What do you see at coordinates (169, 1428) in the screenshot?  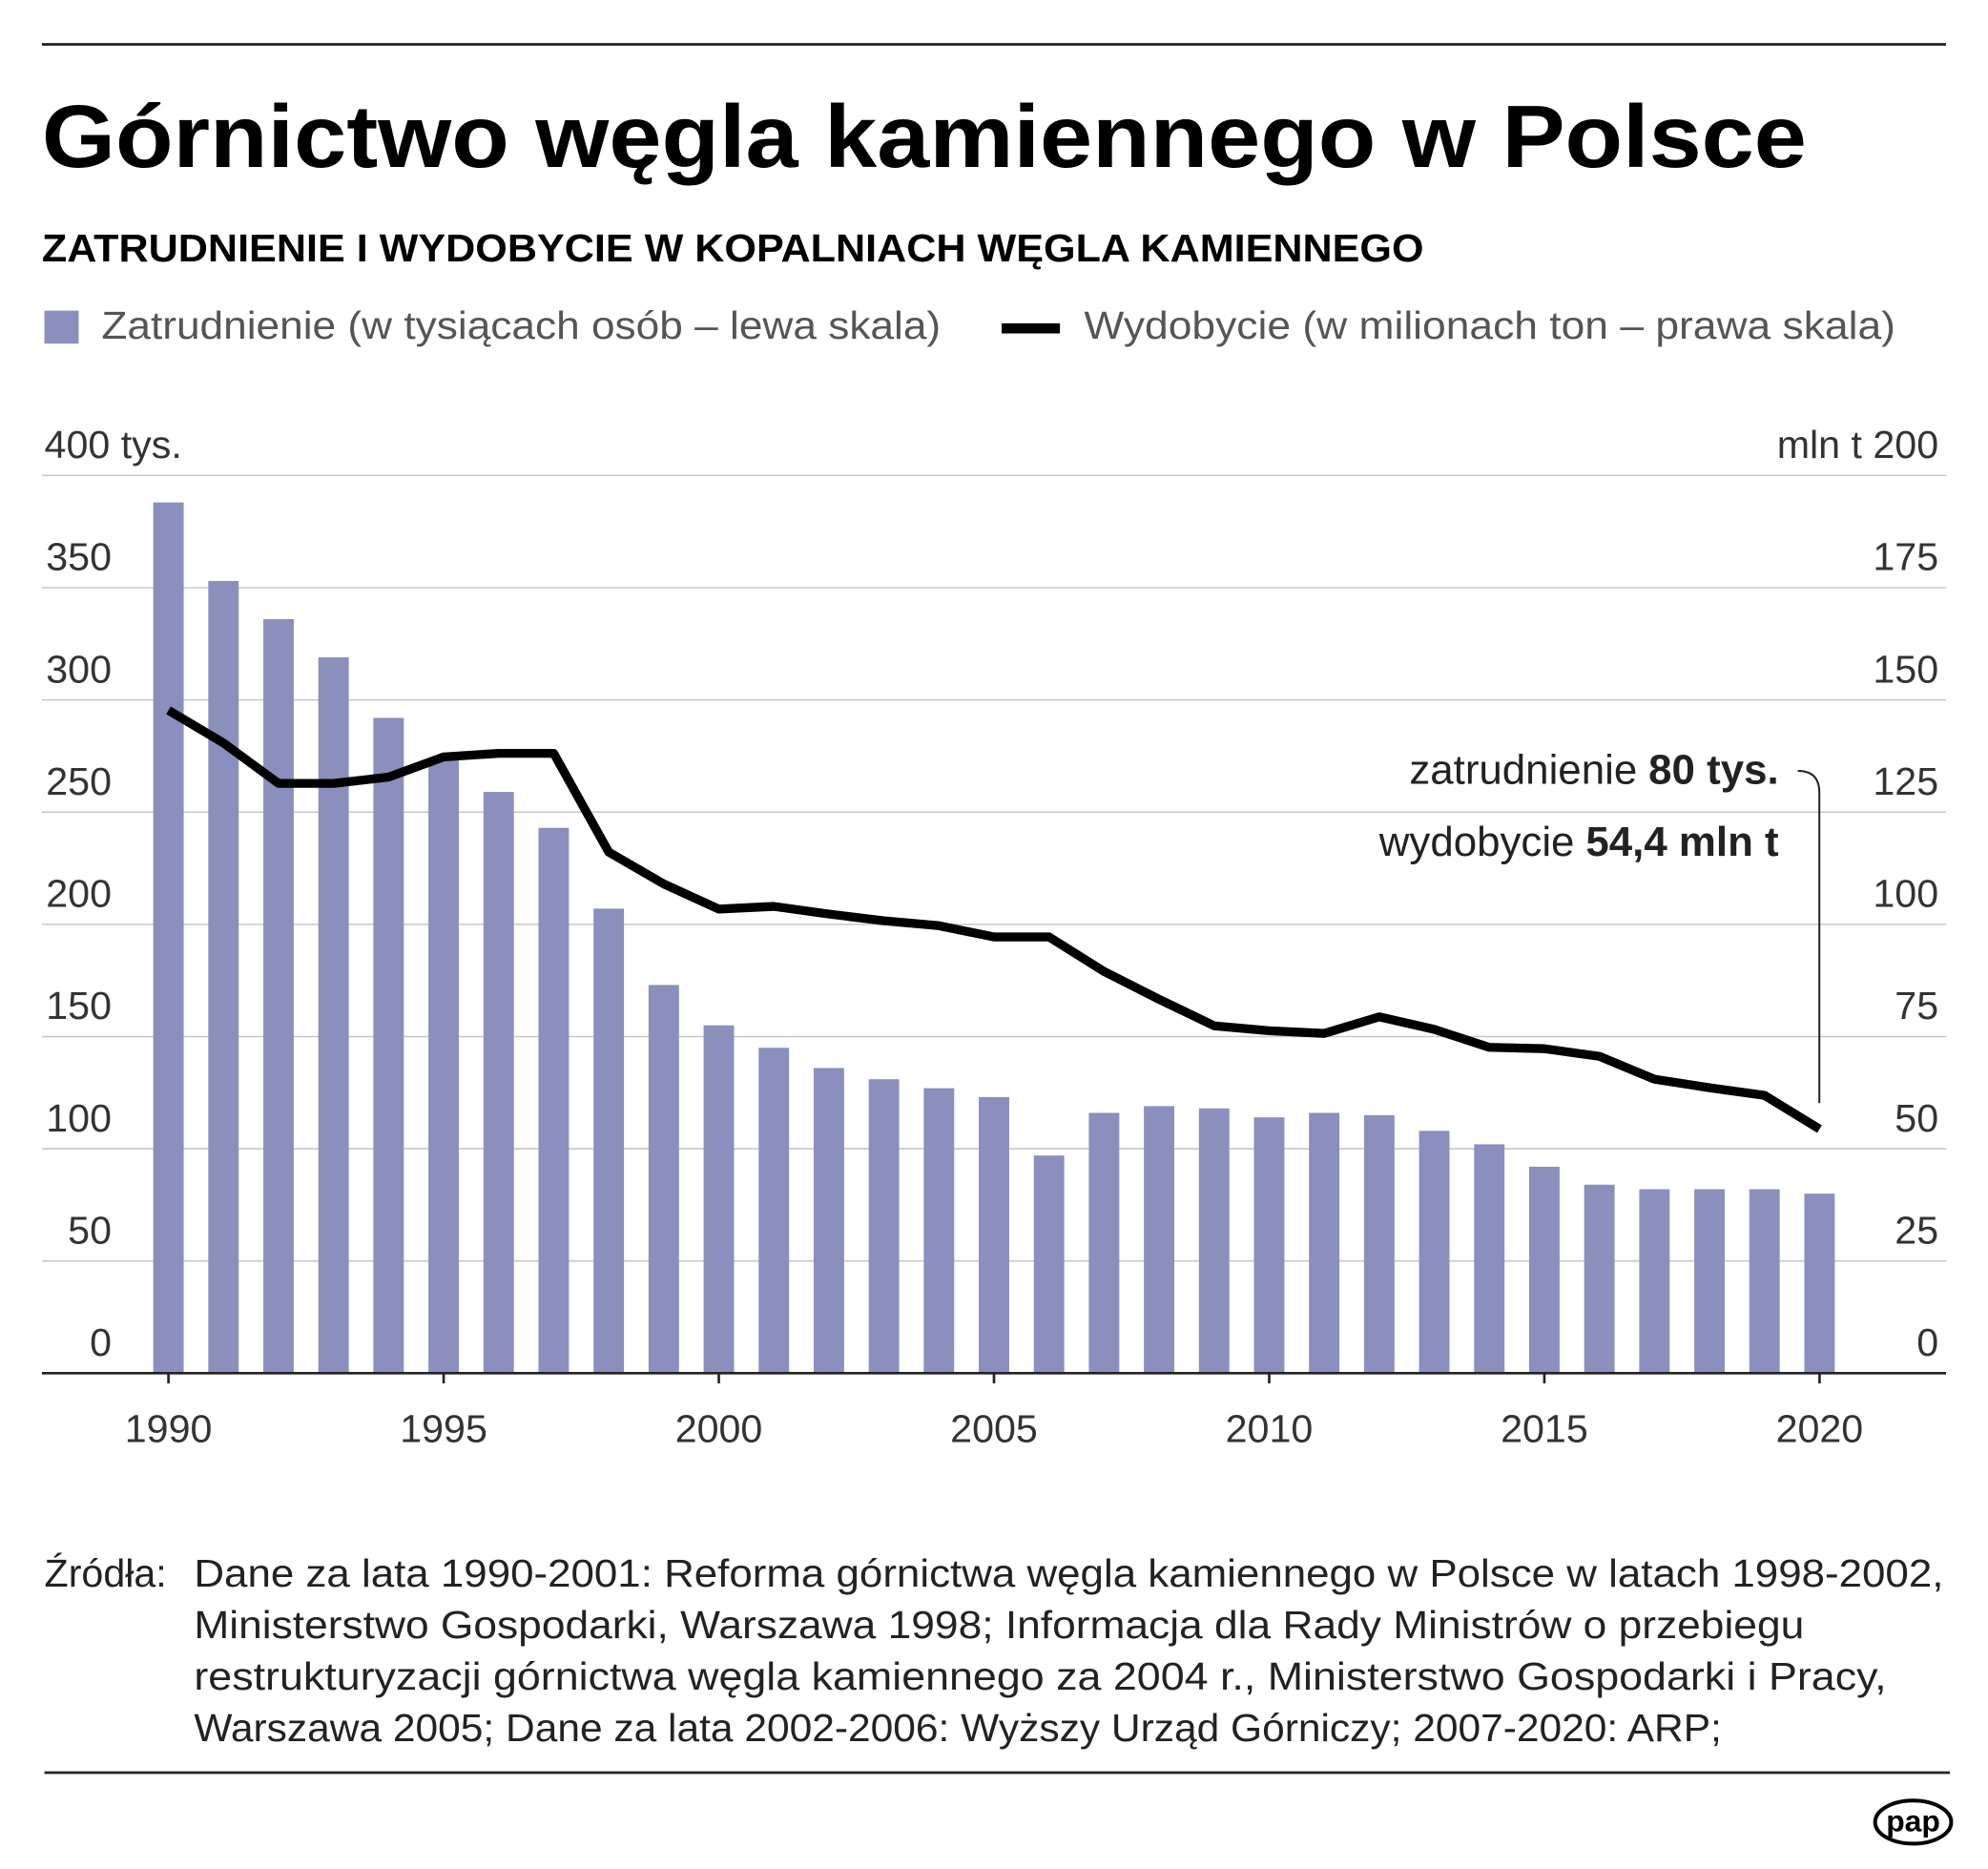 I see `x-tick-label: 1990` at bounding box center [169, 1428].